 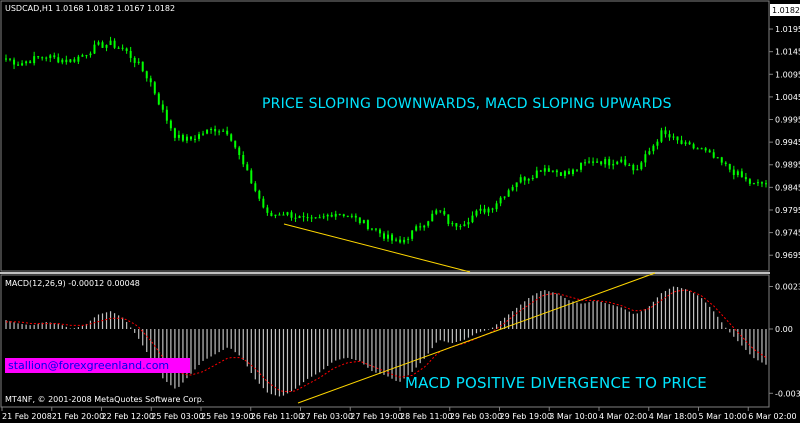 I want to click on price-tick-label: 0.9745, so click(x=787, y=233).